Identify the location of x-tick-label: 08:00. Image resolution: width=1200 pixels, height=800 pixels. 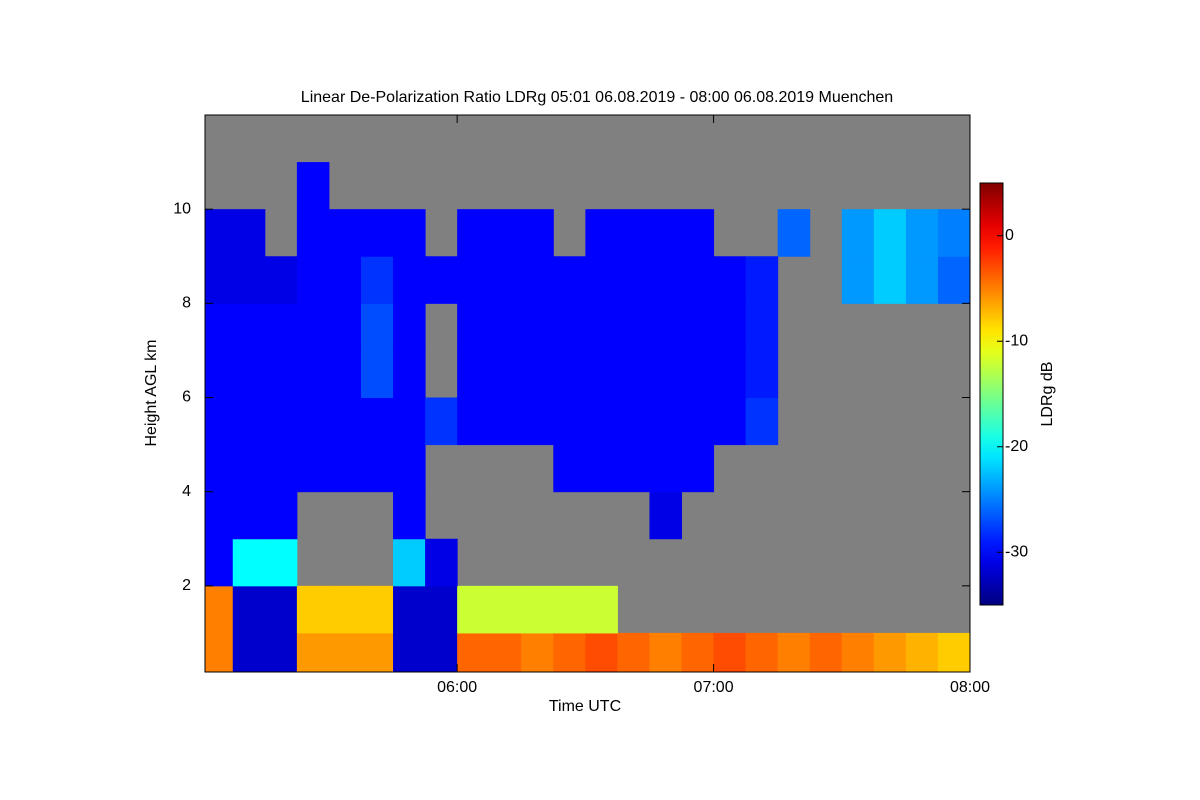
(970, 687).